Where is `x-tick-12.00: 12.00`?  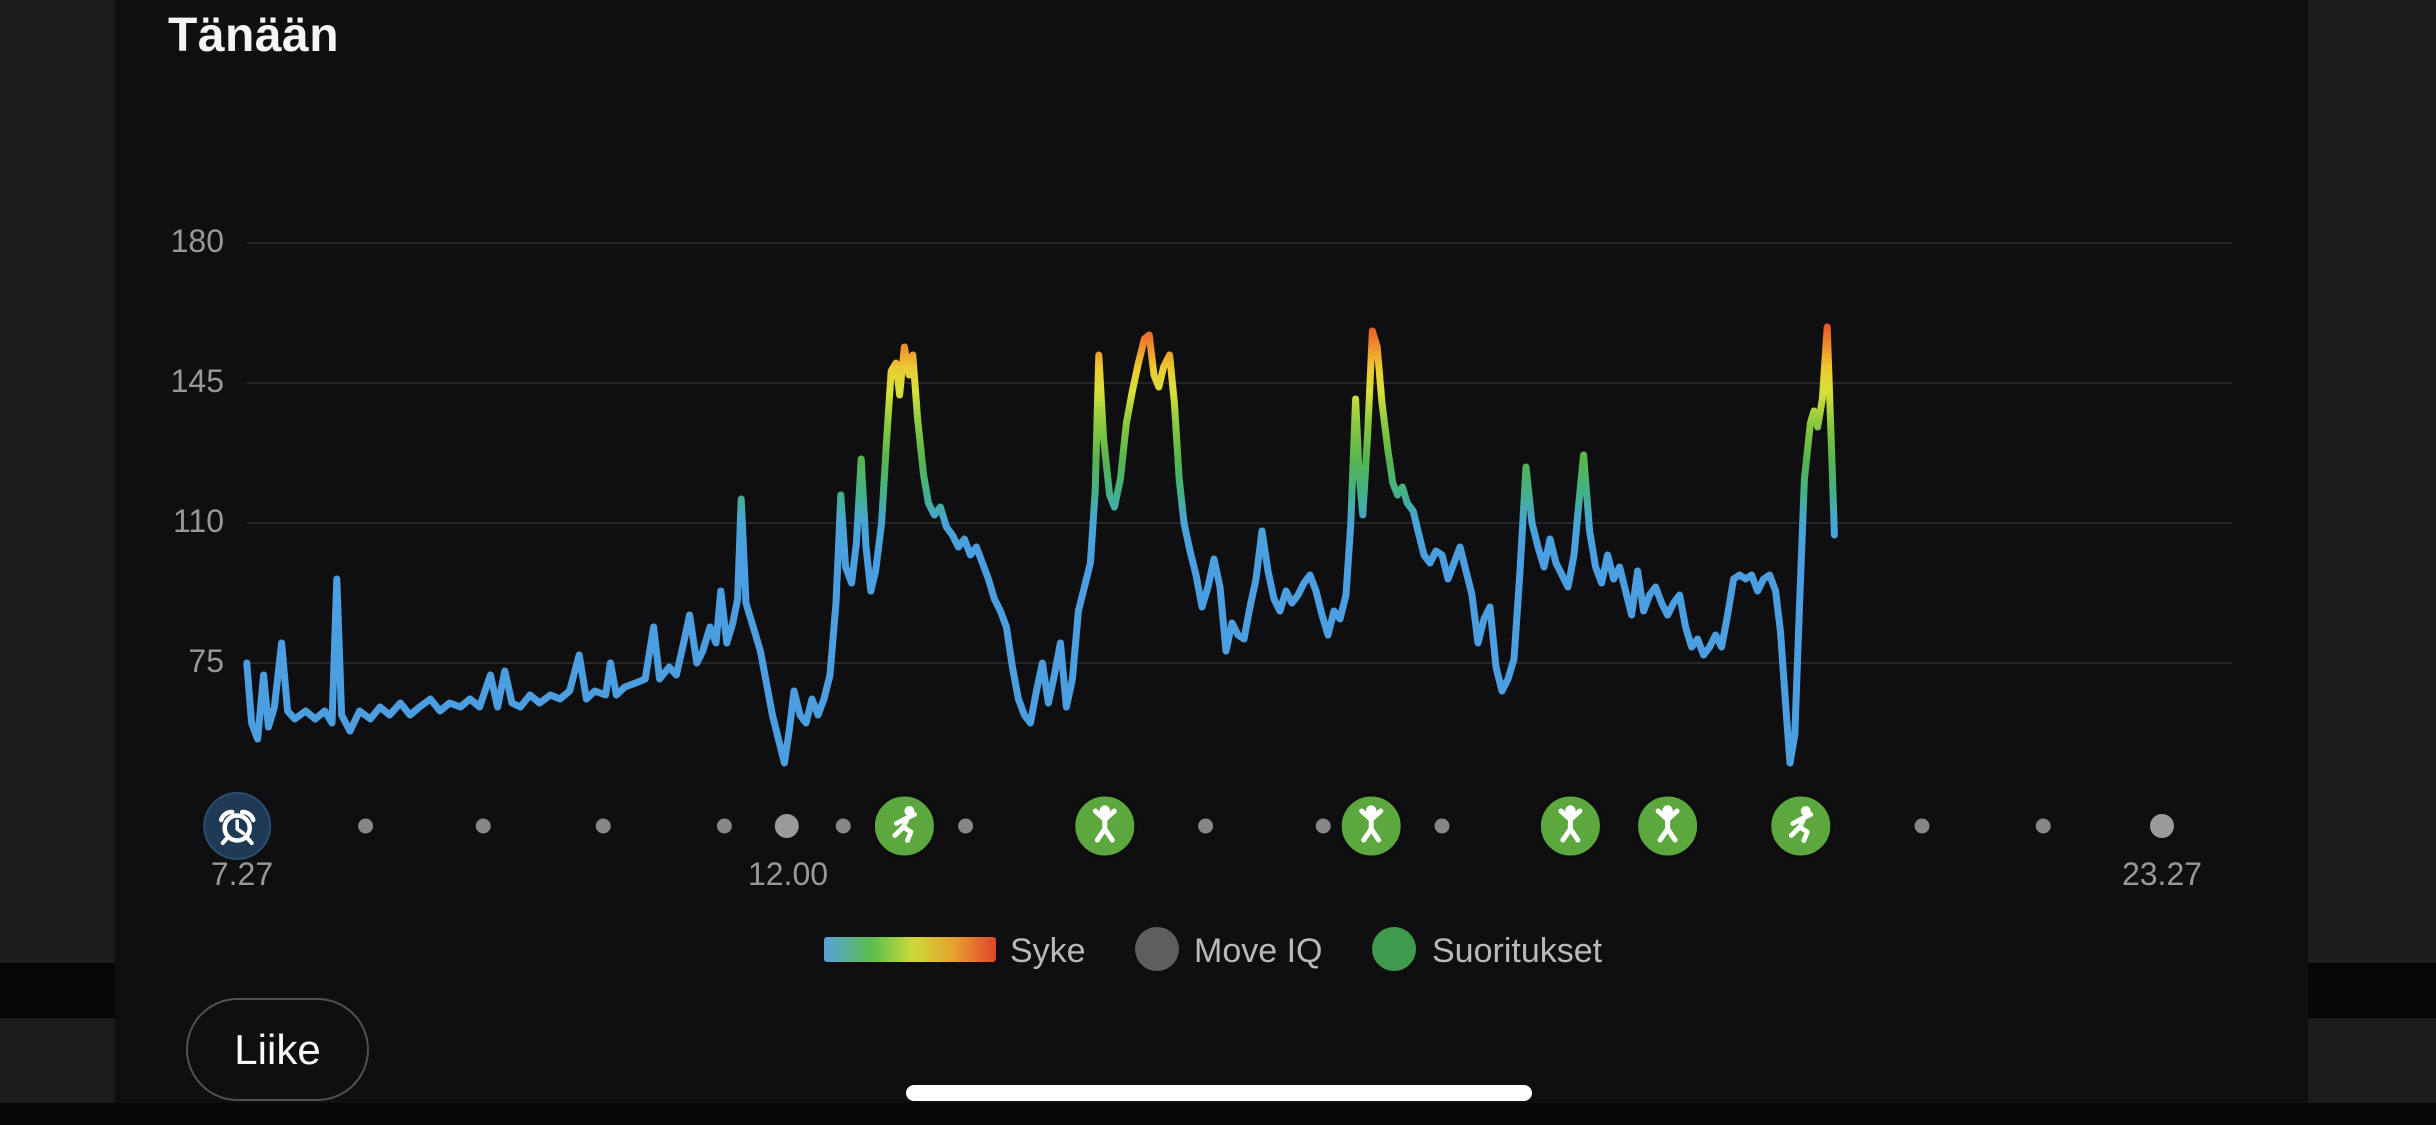 x-tick-12.00: 12.00 is located at coordinates (788, 874).